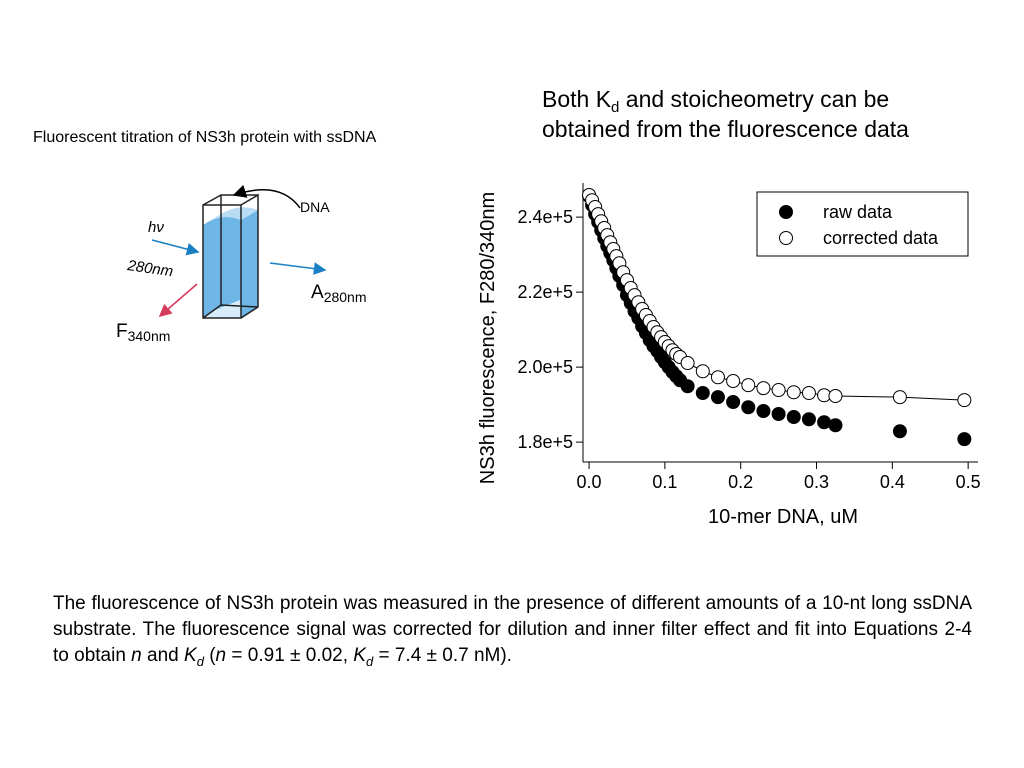  What do you see at coordinates (545, 217) in the screenshot?
I see `y-tick-label: 2.4e+5` at bounding box center [545, 217].